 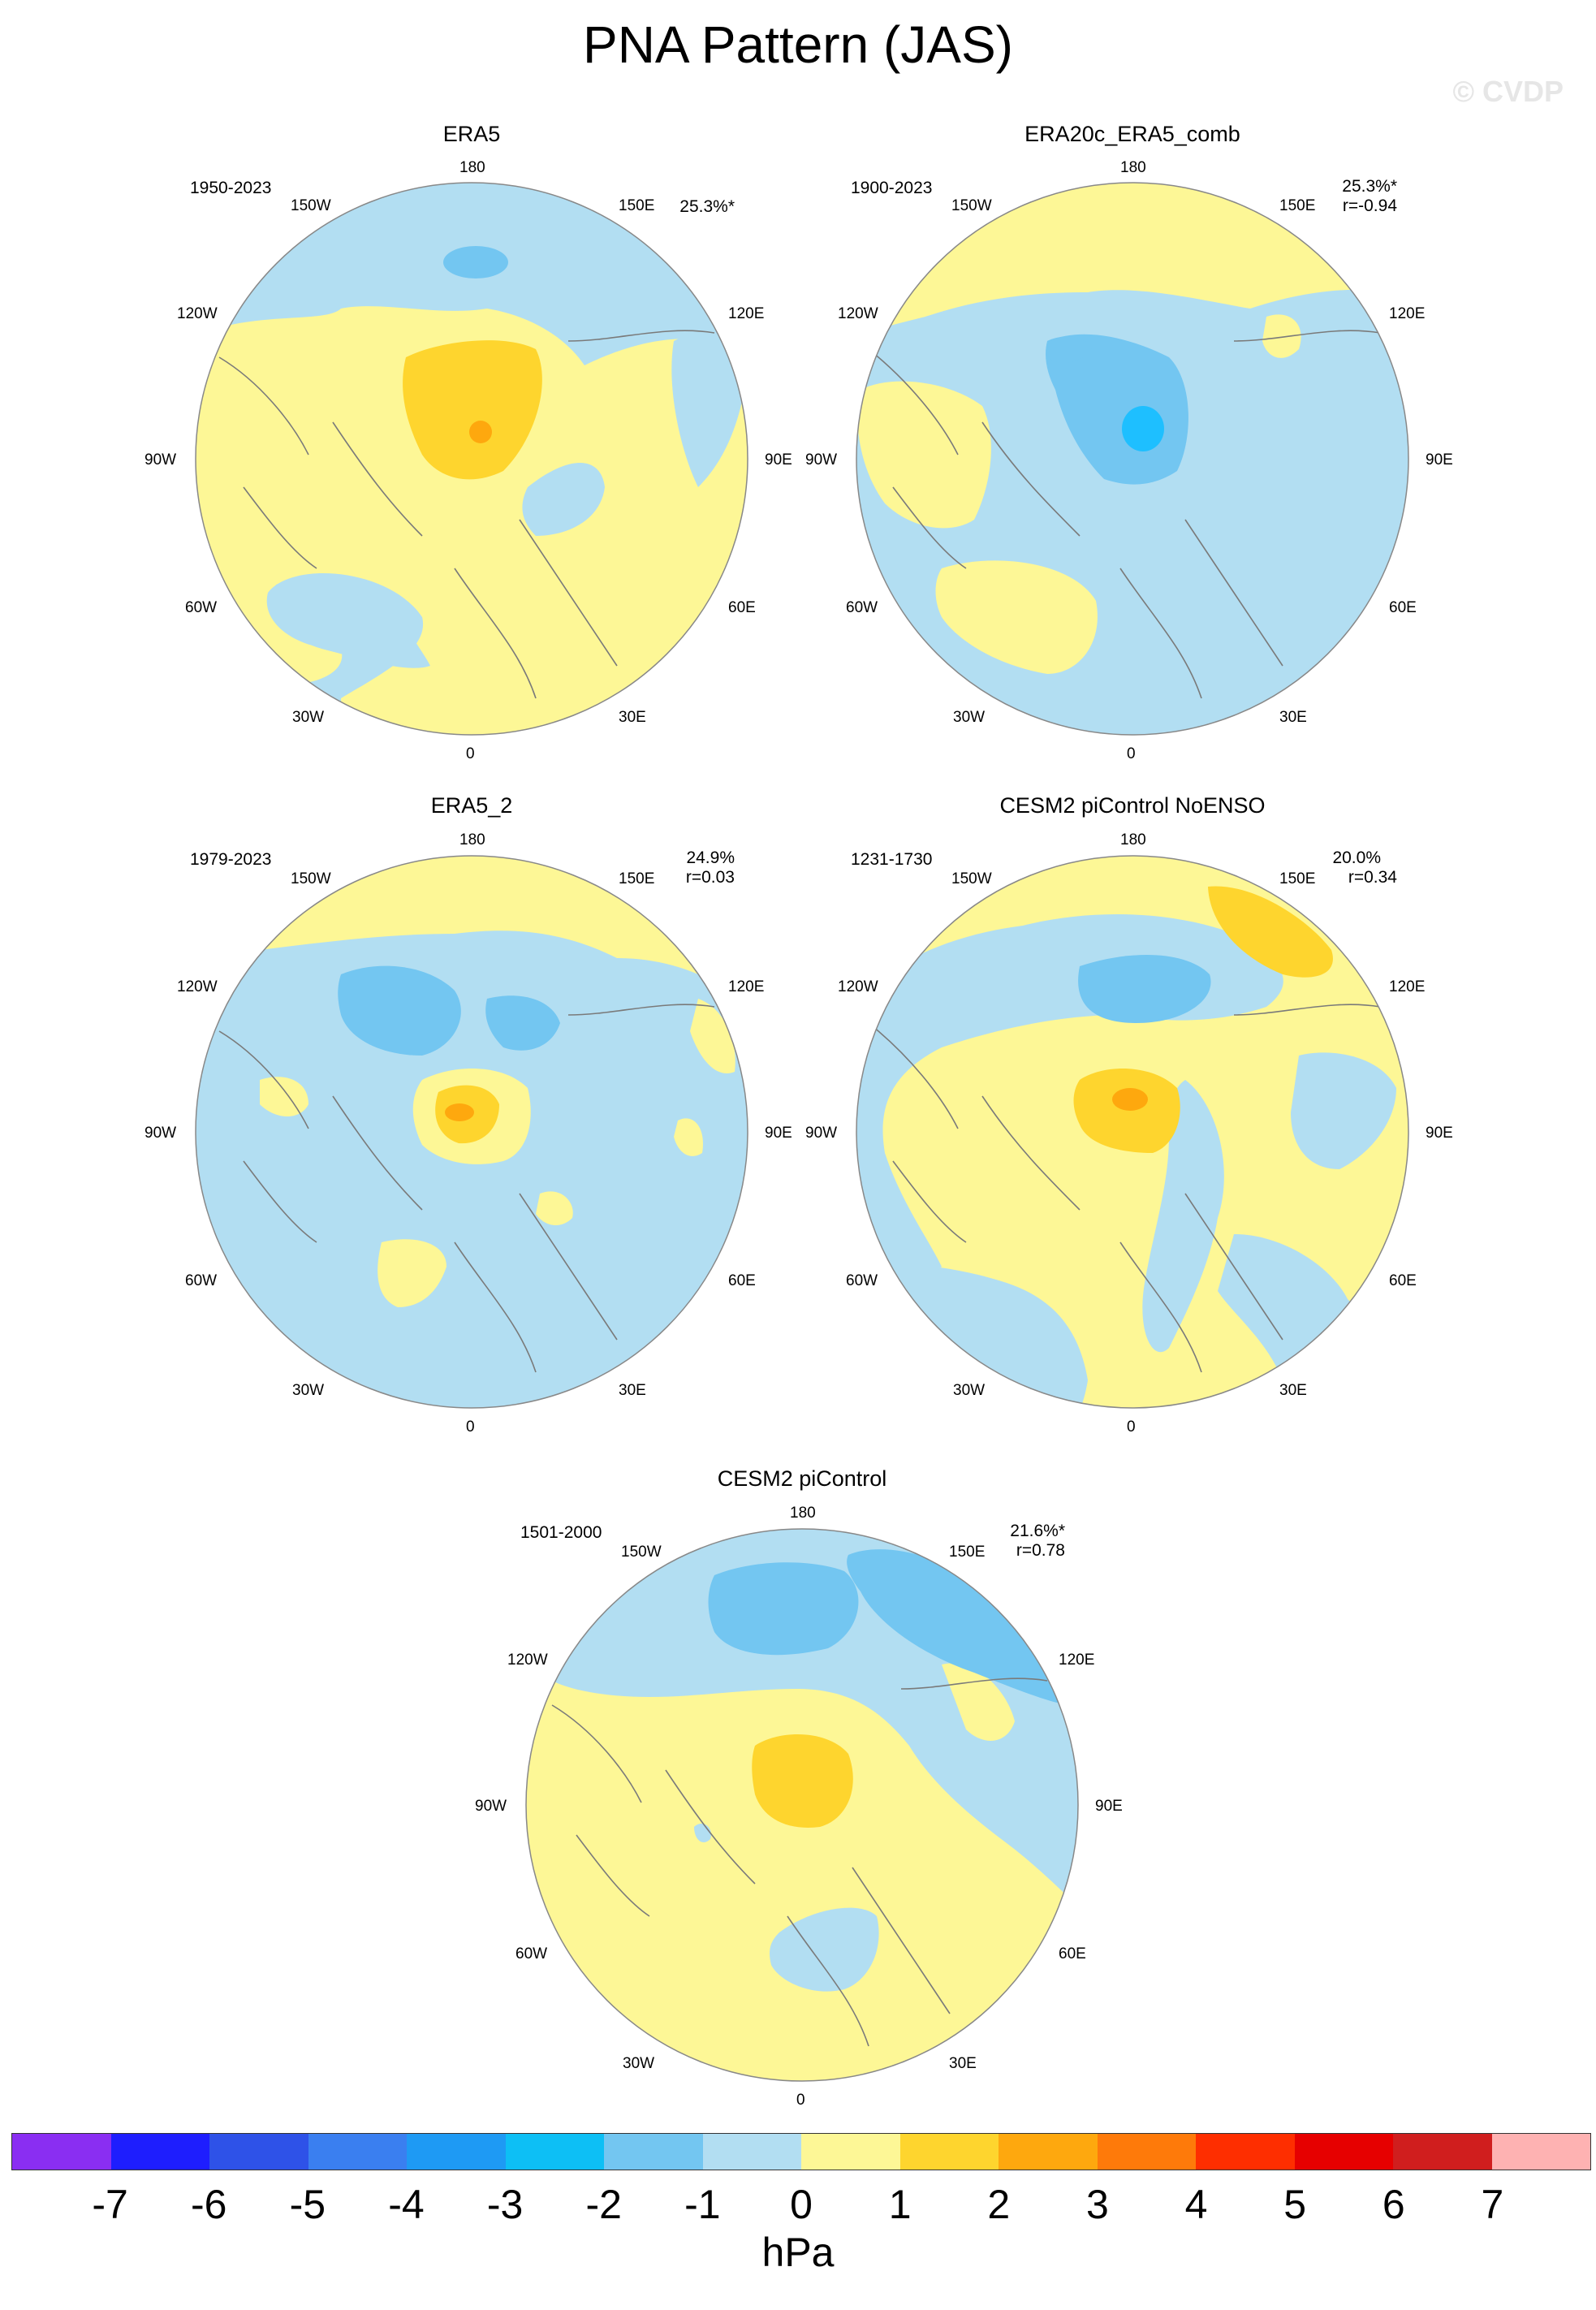 I want to click on colorbar-tick-label: -3, so click(x=505, y=2204).